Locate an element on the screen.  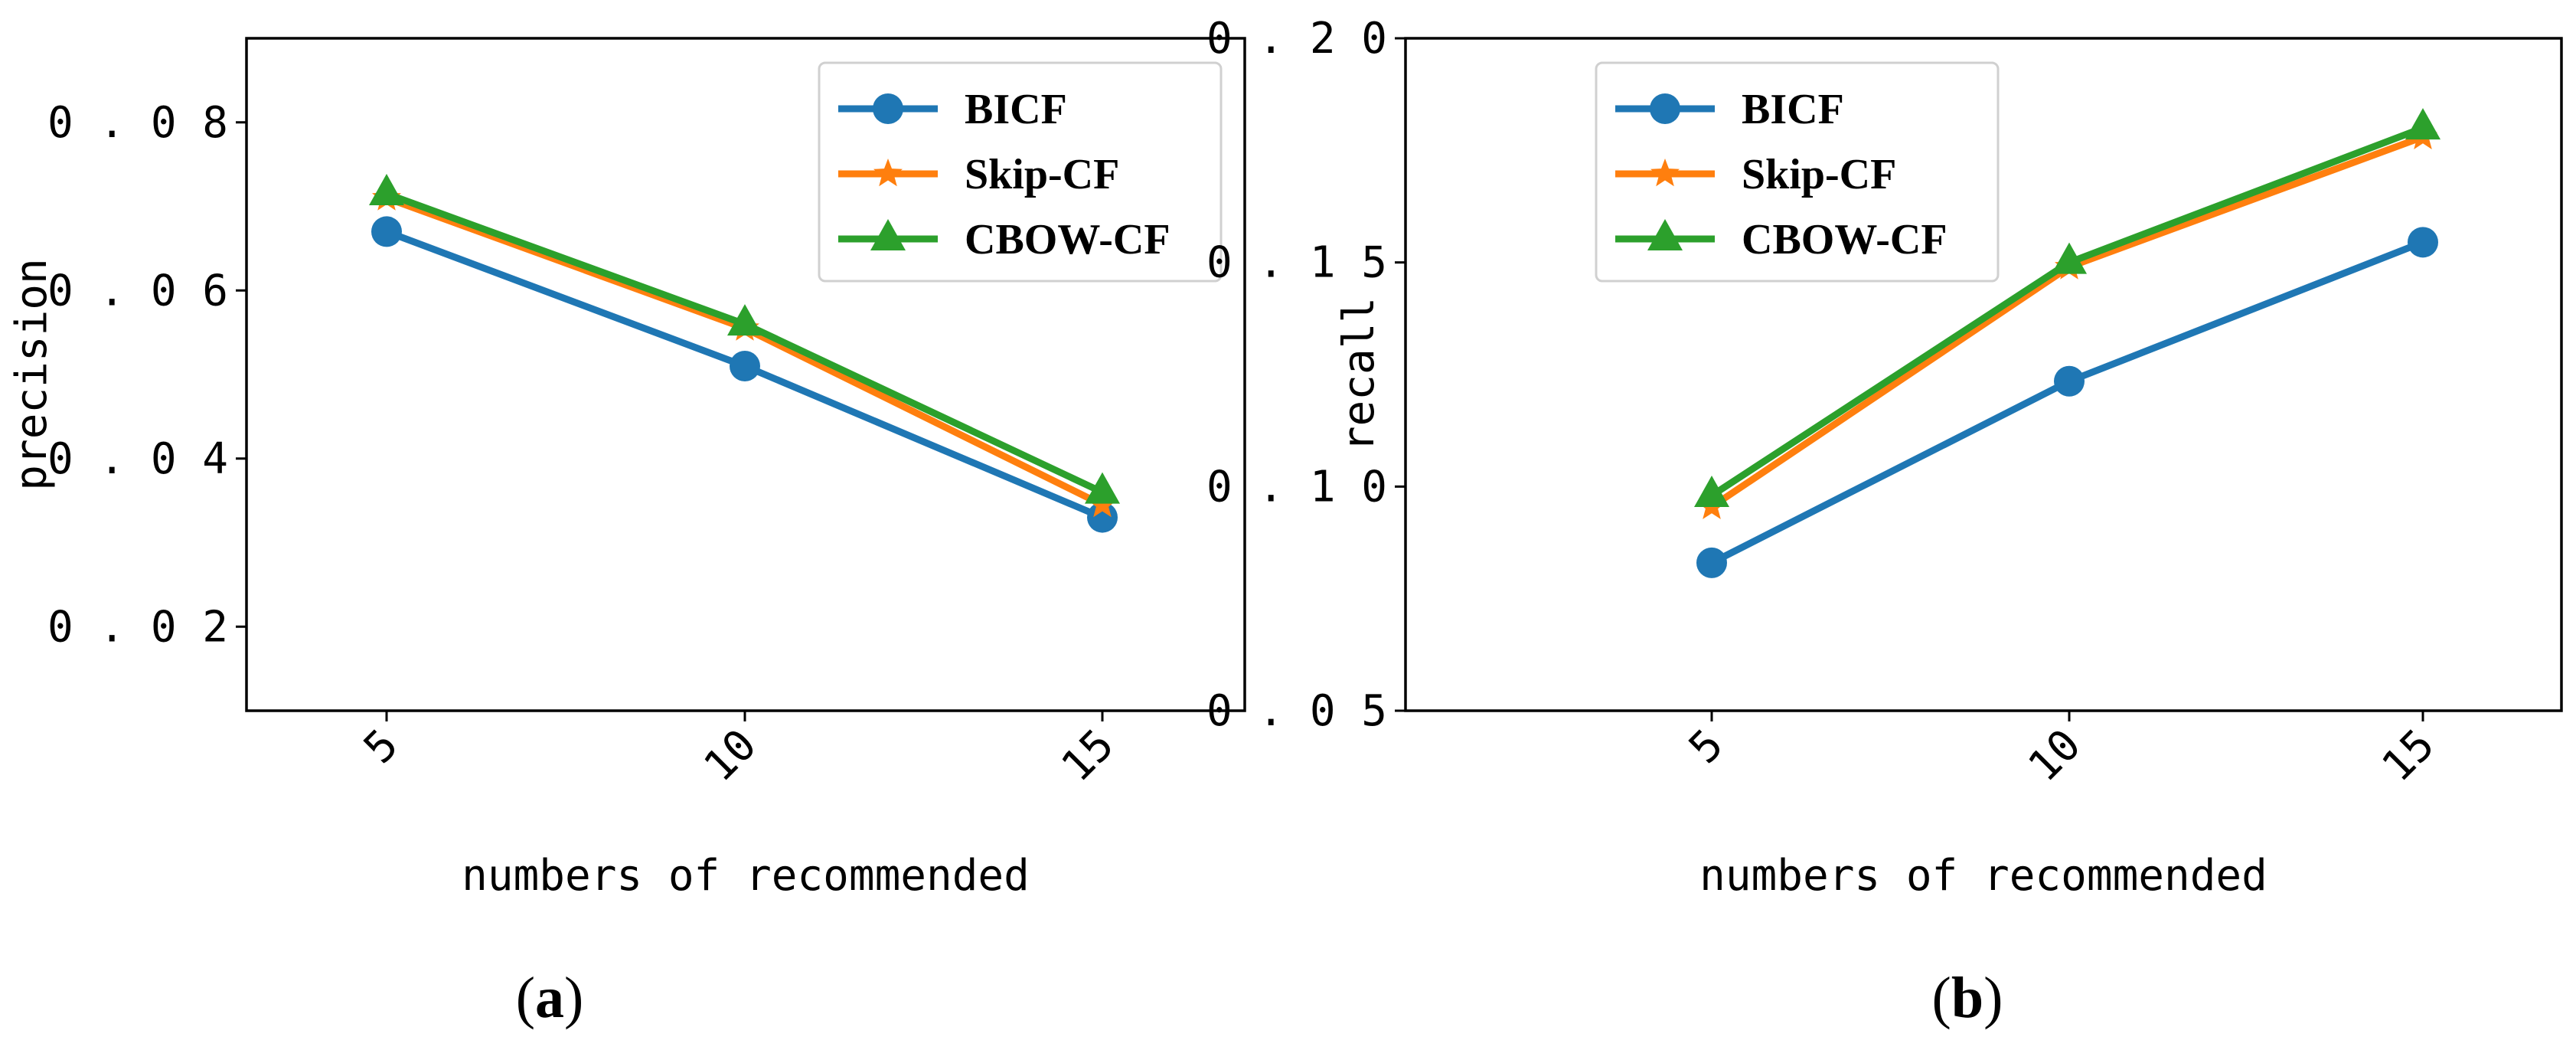
series-line-bicf is located at coordinates (2066, 402).